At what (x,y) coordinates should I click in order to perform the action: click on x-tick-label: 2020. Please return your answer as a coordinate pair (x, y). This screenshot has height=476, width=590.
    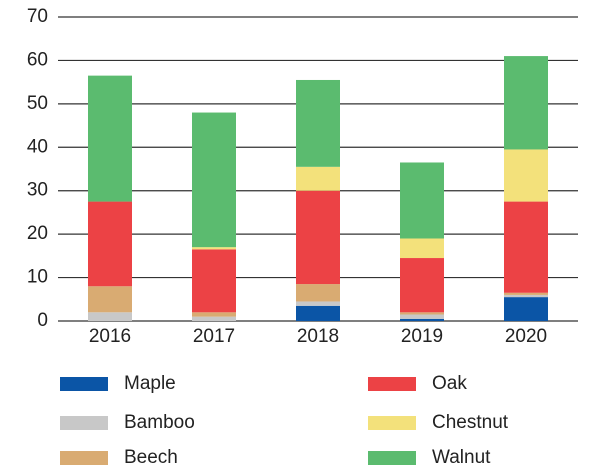
    Looking at the image, I should click on (526, 336).